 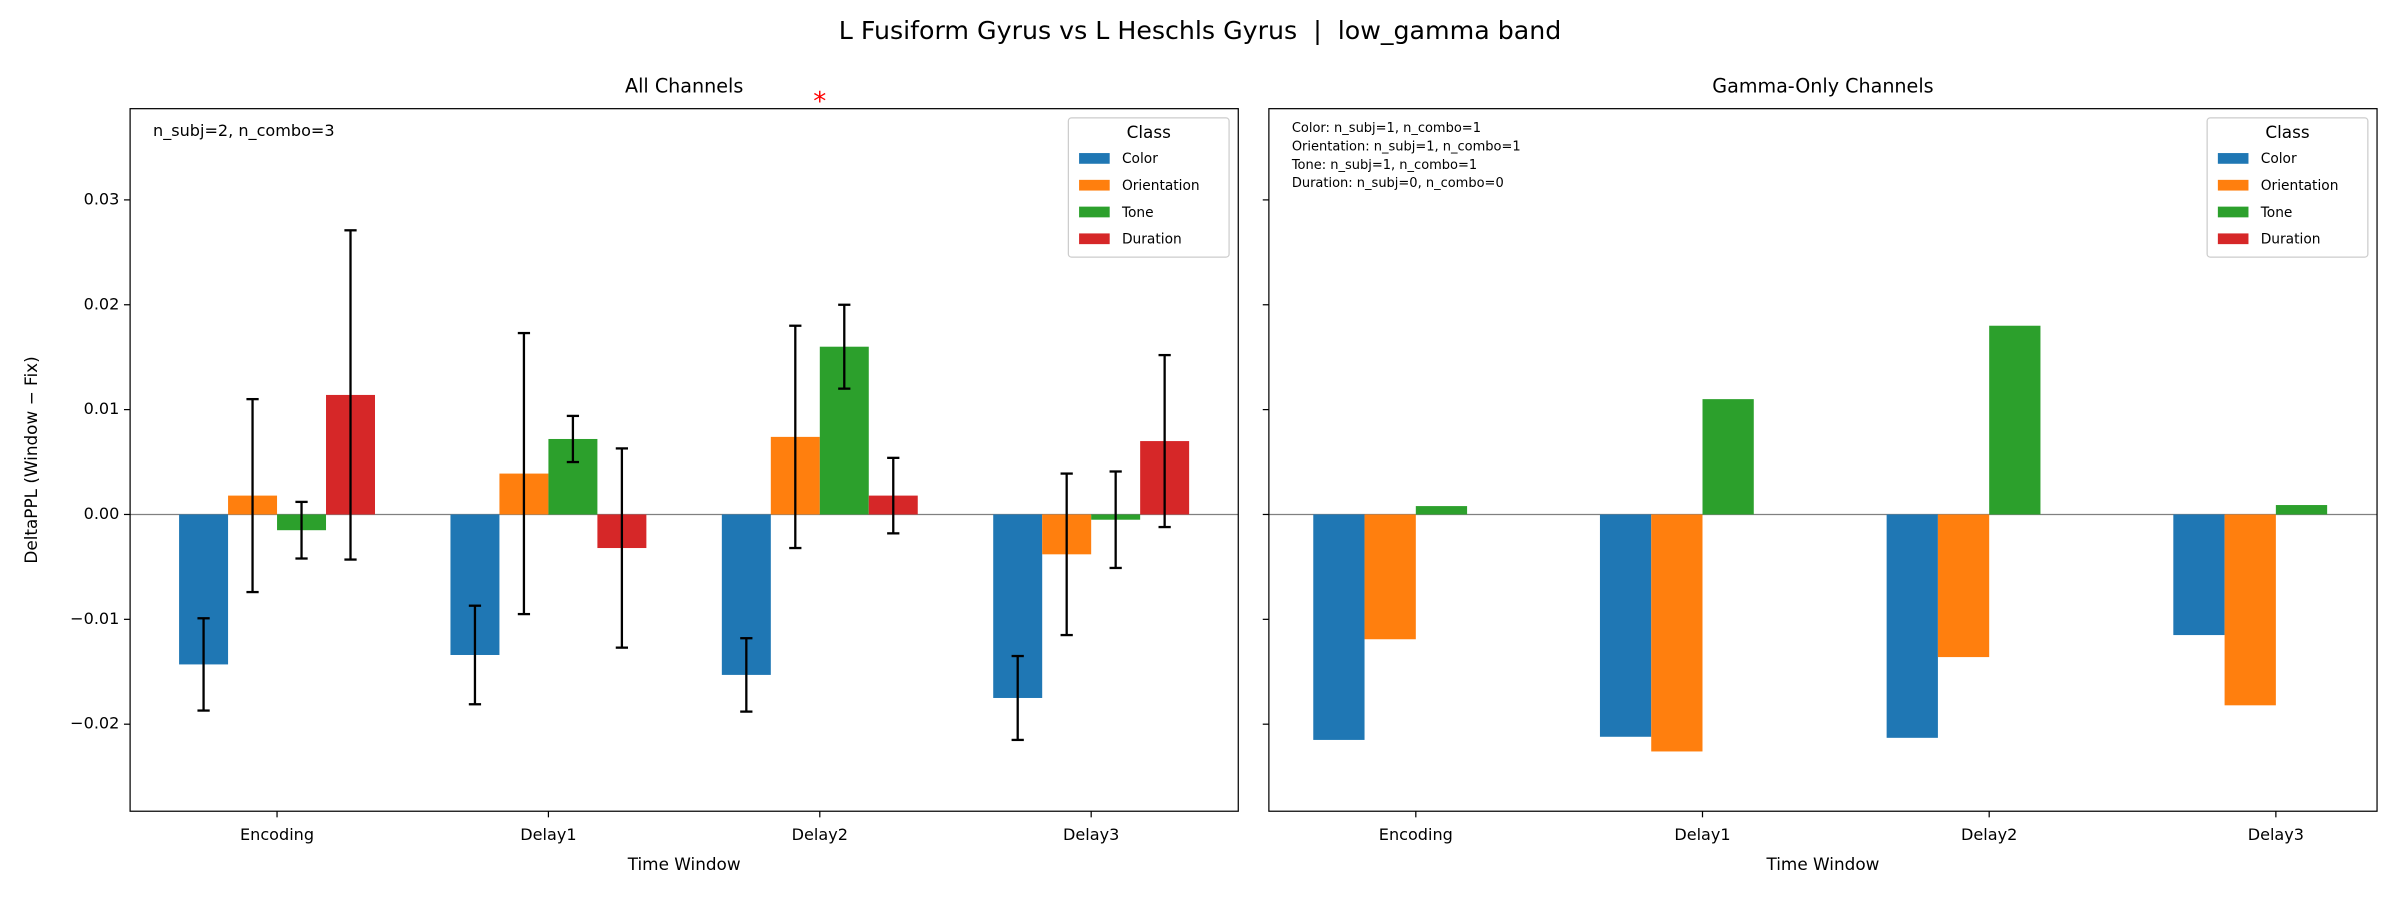 I want to click on annotation: Tone: n_subj=1, n_combo=1, so click(x=1384, y=165).